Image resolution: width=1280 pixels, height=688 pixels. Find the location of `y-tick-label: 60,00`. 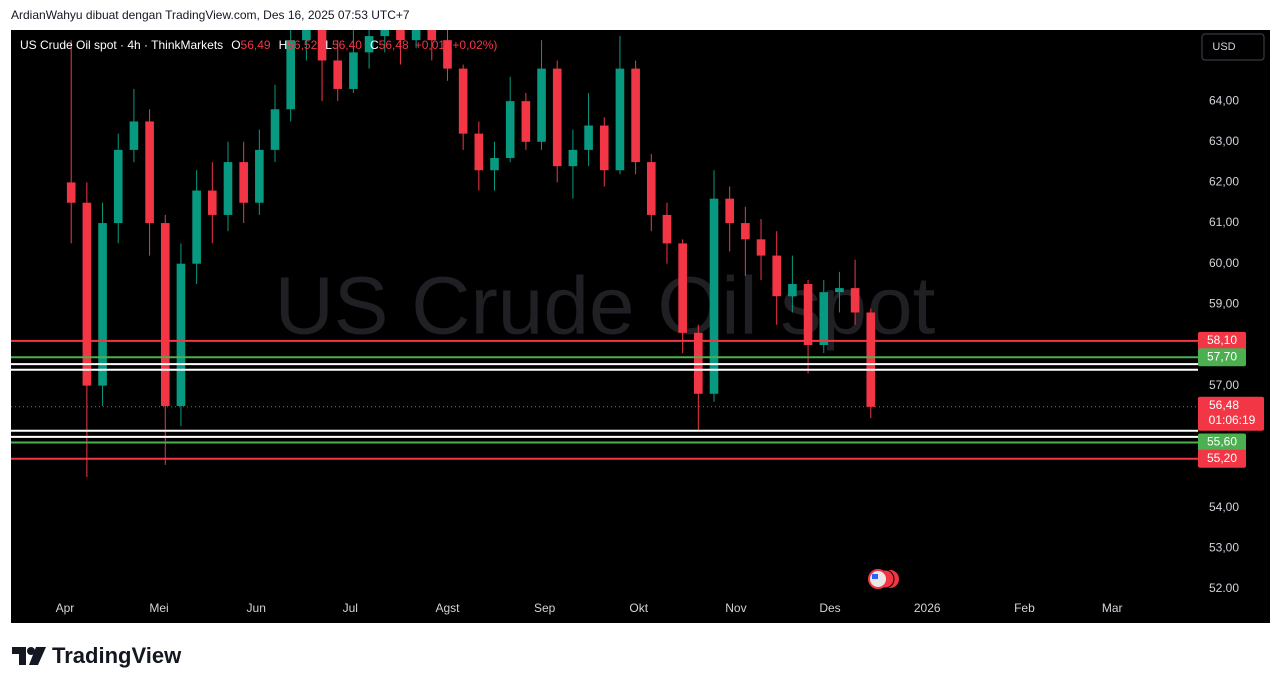

y-tick-label: 60,00 is located at coordinates (1224, 263).